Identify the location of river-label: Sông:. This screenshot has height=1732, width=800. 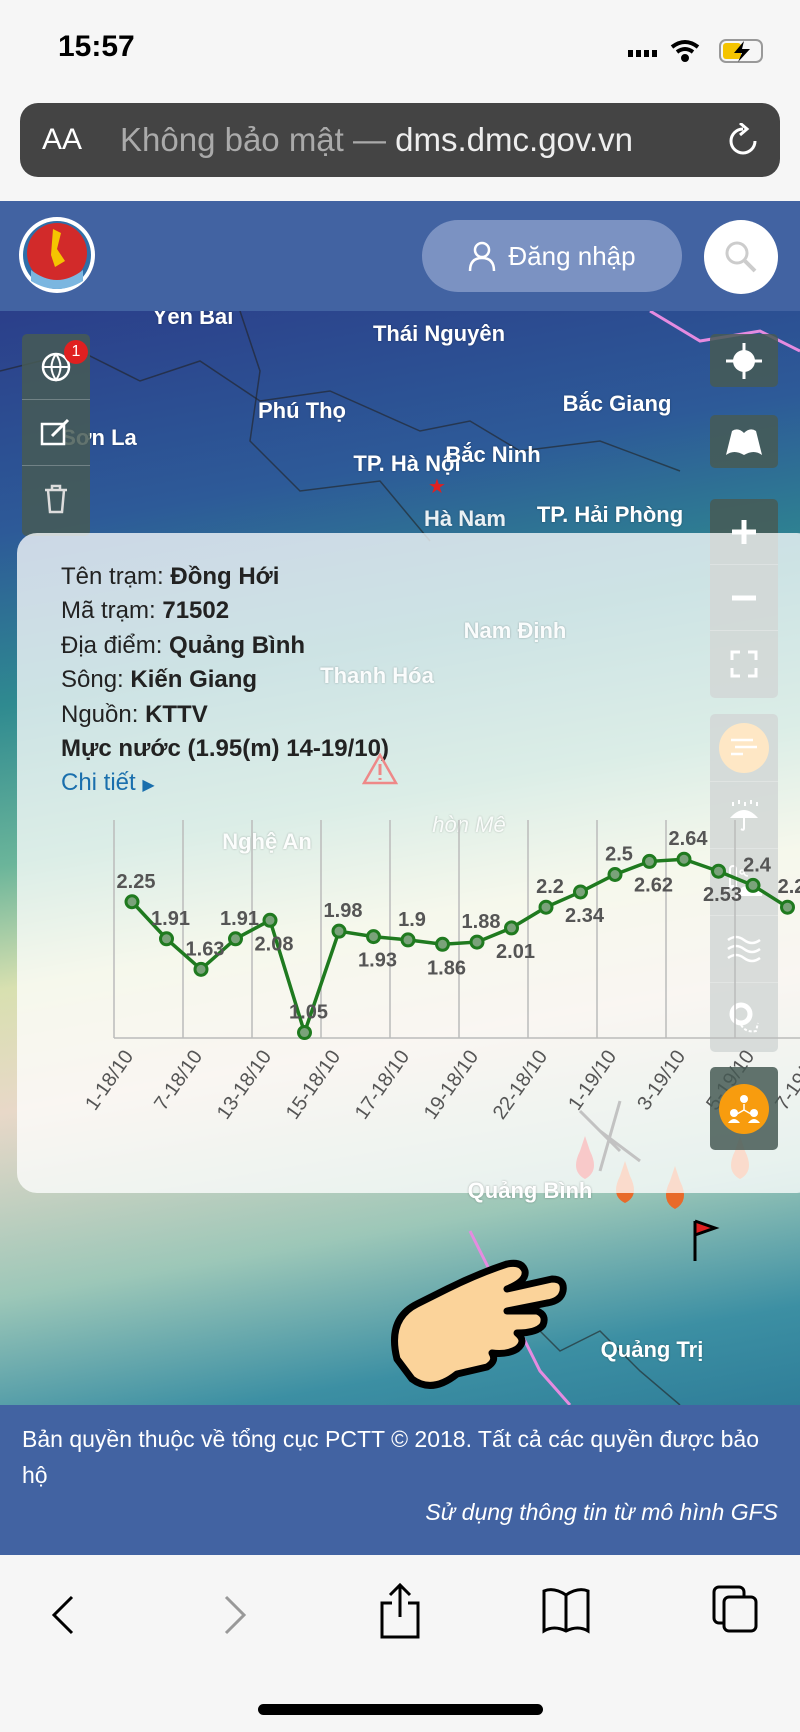
(96, 679).